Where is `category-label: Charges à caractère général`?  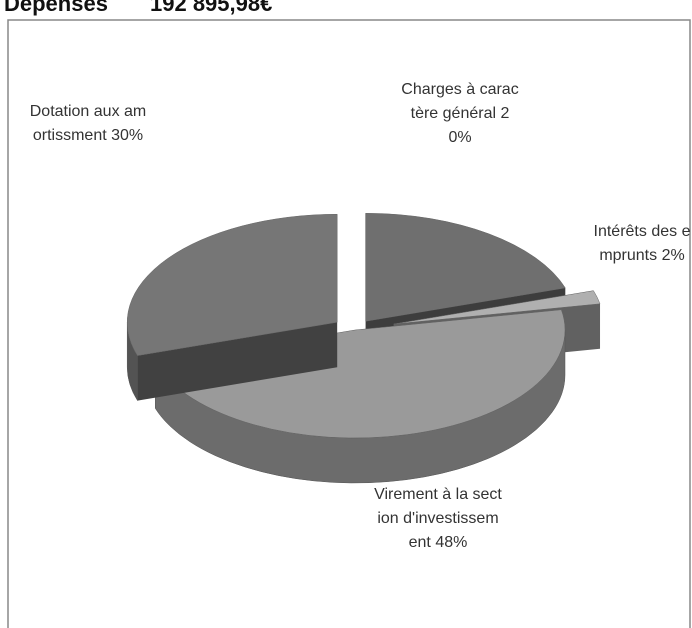
category-label: Charges à caractère général is located at coordinates (460, 101).